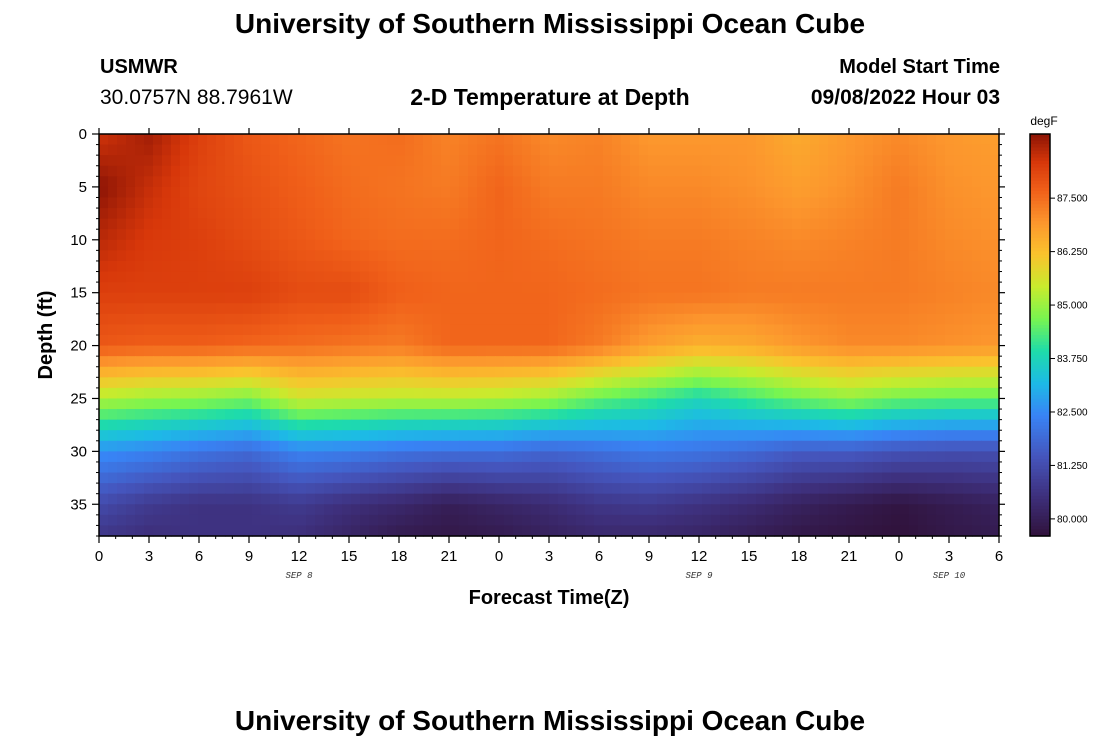 This screenshot has width=1100, height=750. I want to click on colorbar-tick-label: 82.500, so click(1072, 412).